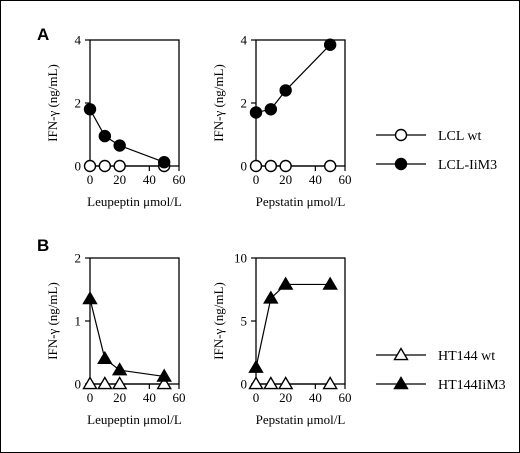  Describe the element at coordinates (460, 136) in the screenshot. I see `legend-label-lcl-wt: LCL wt` at that location.